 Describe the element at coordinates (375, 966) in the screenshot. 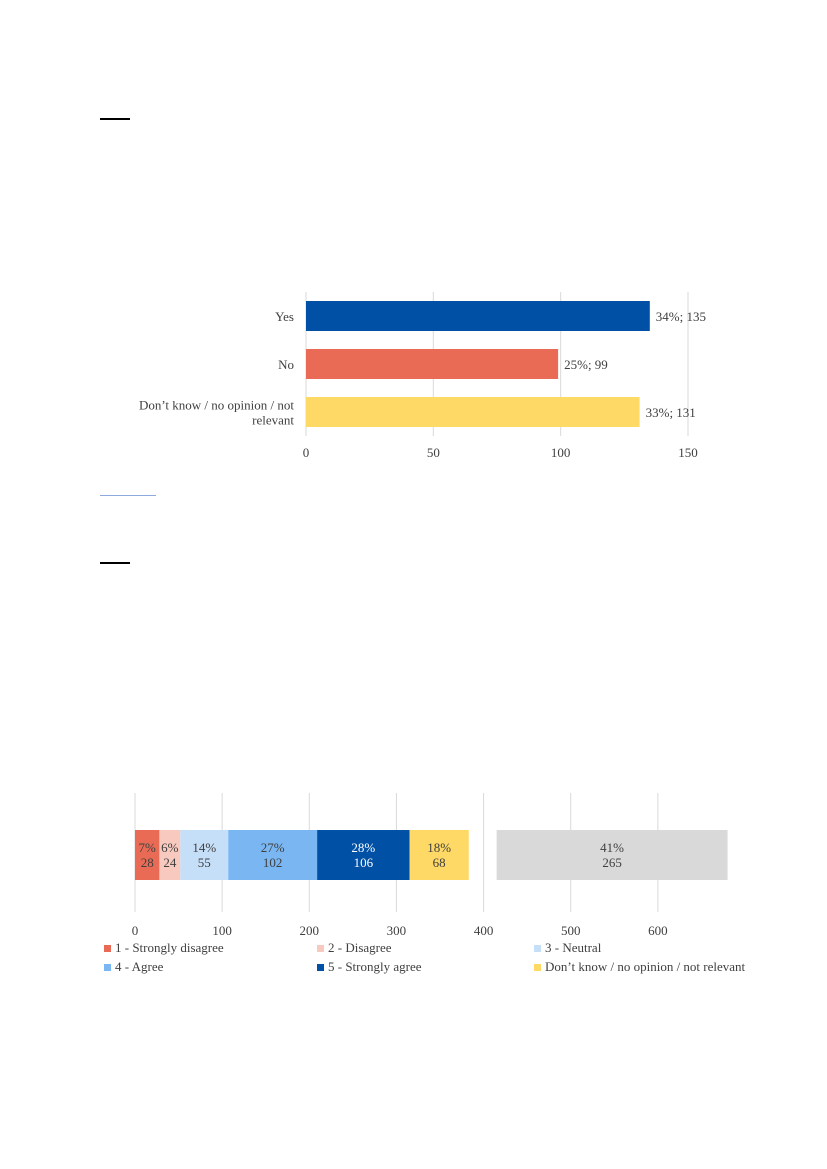

I see `legend-label: 5 - Strongly agree` at that location.